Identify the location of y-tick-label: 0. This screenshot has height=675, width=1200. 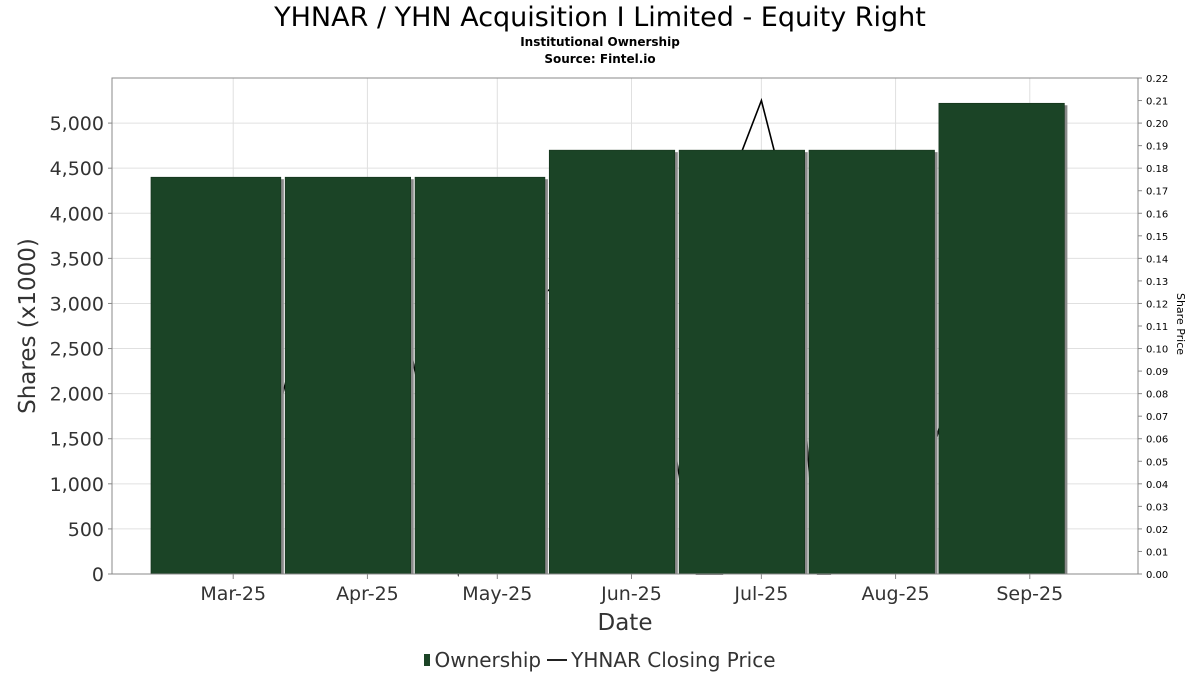
(98, 575).